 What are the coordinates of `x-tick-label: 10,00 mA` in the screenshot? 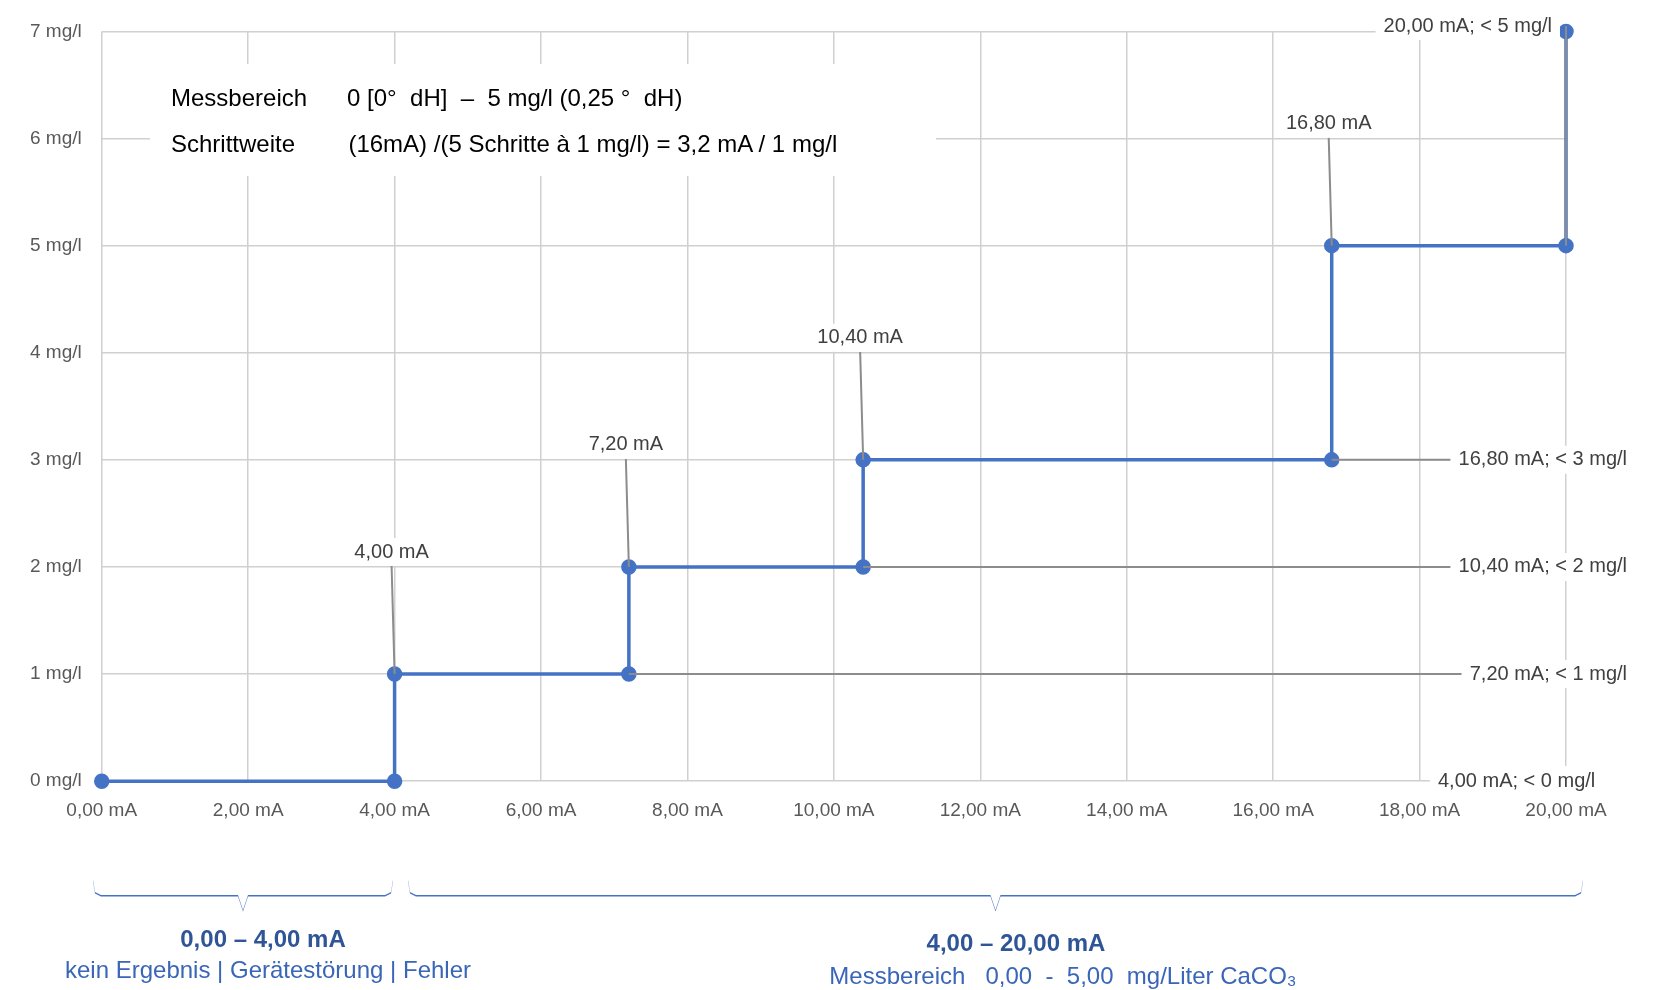 It's located at (834, 809).